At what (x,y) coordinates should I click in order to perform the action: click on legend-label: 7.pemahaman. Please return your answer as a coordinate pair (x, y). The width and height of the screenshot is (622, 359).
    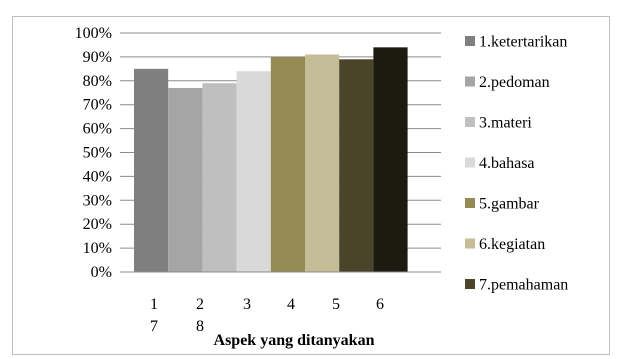
    Looking at the image, I should click on (523, 285).